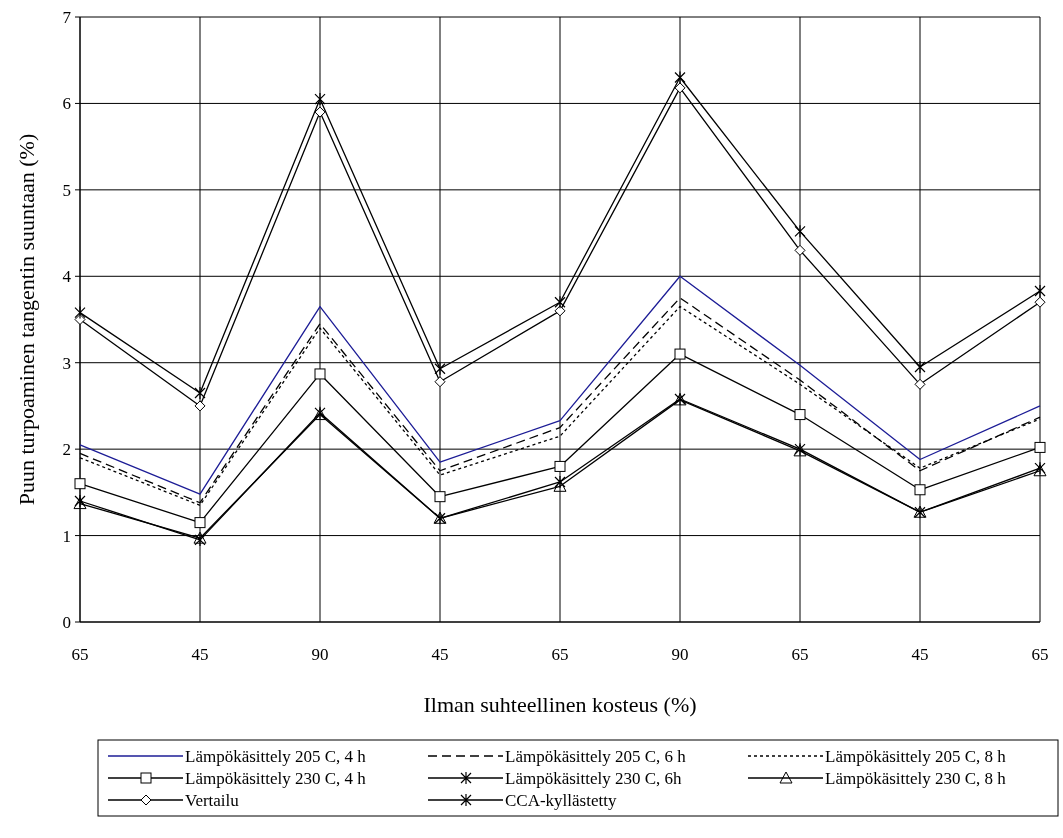  Describe the element at coordinates (212, 800) in the screenshot. I see `legend-label: Vertailu` at that location.